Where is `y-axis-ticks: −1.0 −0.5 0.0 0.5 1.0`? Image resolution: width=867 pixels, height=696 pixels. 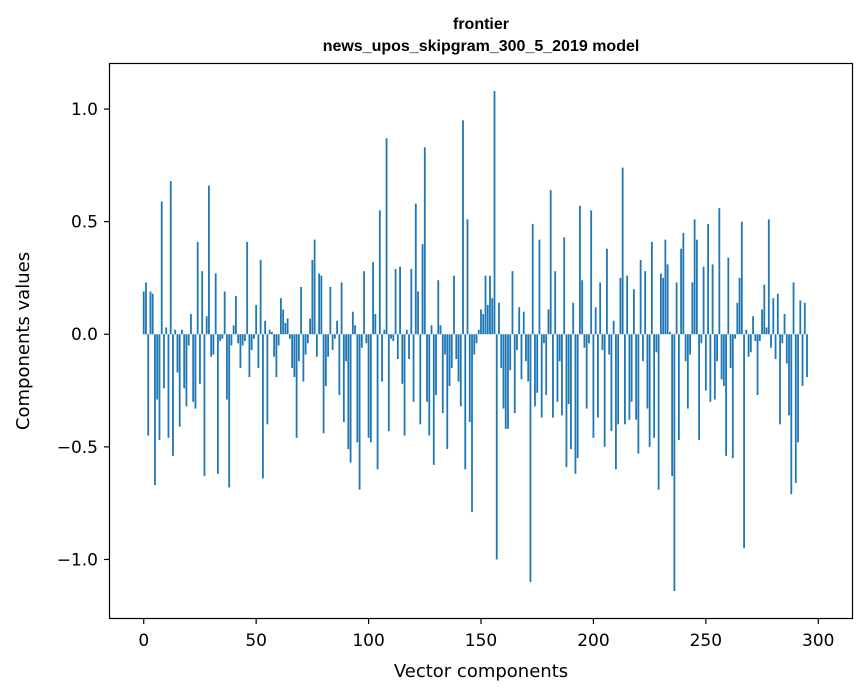 y-axis-ticks: −1.0 −0.5 0.0 0.5 1.0 is located at coordinates (83, 335).